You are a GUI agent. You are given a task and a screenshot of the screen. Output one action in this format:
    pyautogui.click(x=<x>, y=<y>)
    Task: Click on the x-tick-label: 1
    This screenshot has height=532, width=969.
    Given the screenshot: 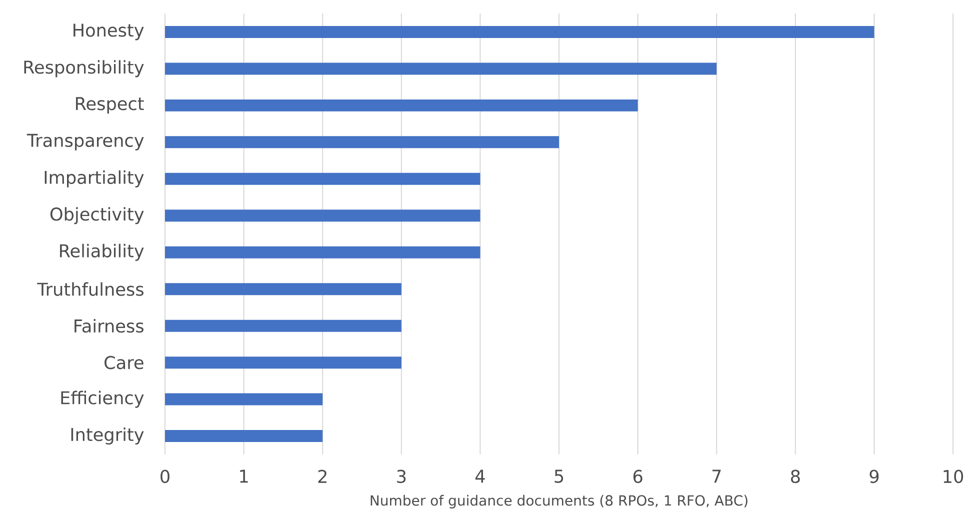 What is the action you would take?
    pyautogui.click(x=244, y=476)
    